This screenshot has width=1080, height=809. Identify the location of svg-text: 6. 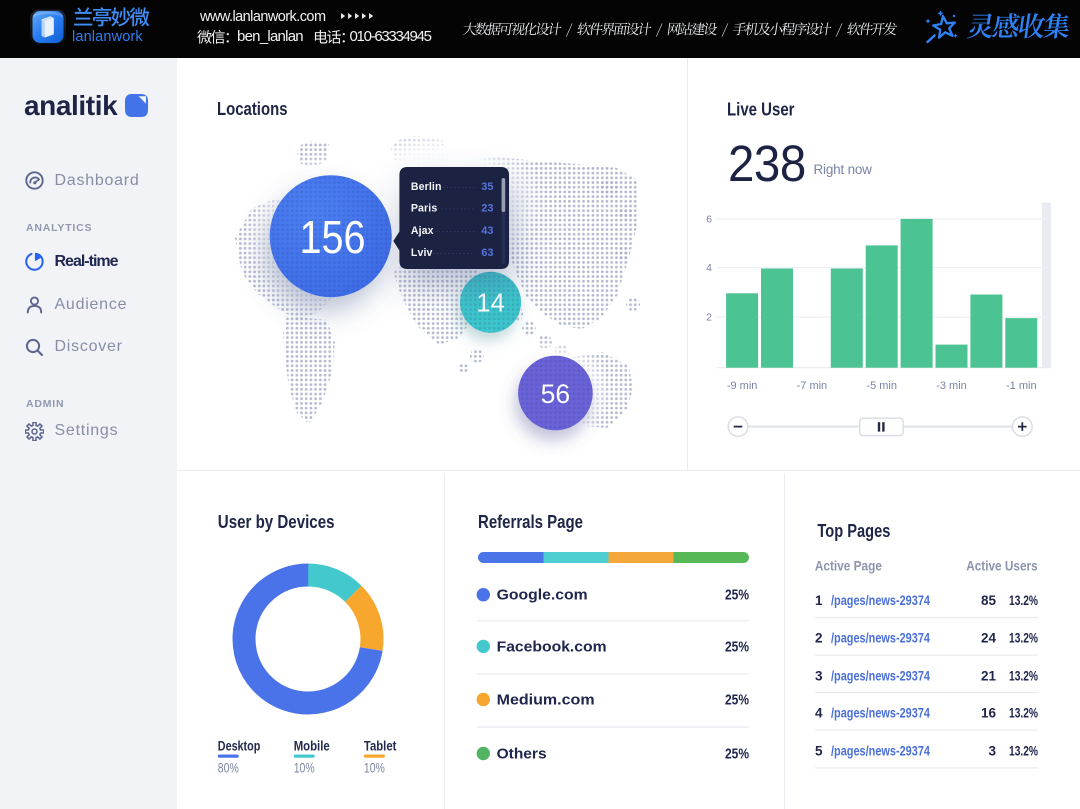
(709, 220).